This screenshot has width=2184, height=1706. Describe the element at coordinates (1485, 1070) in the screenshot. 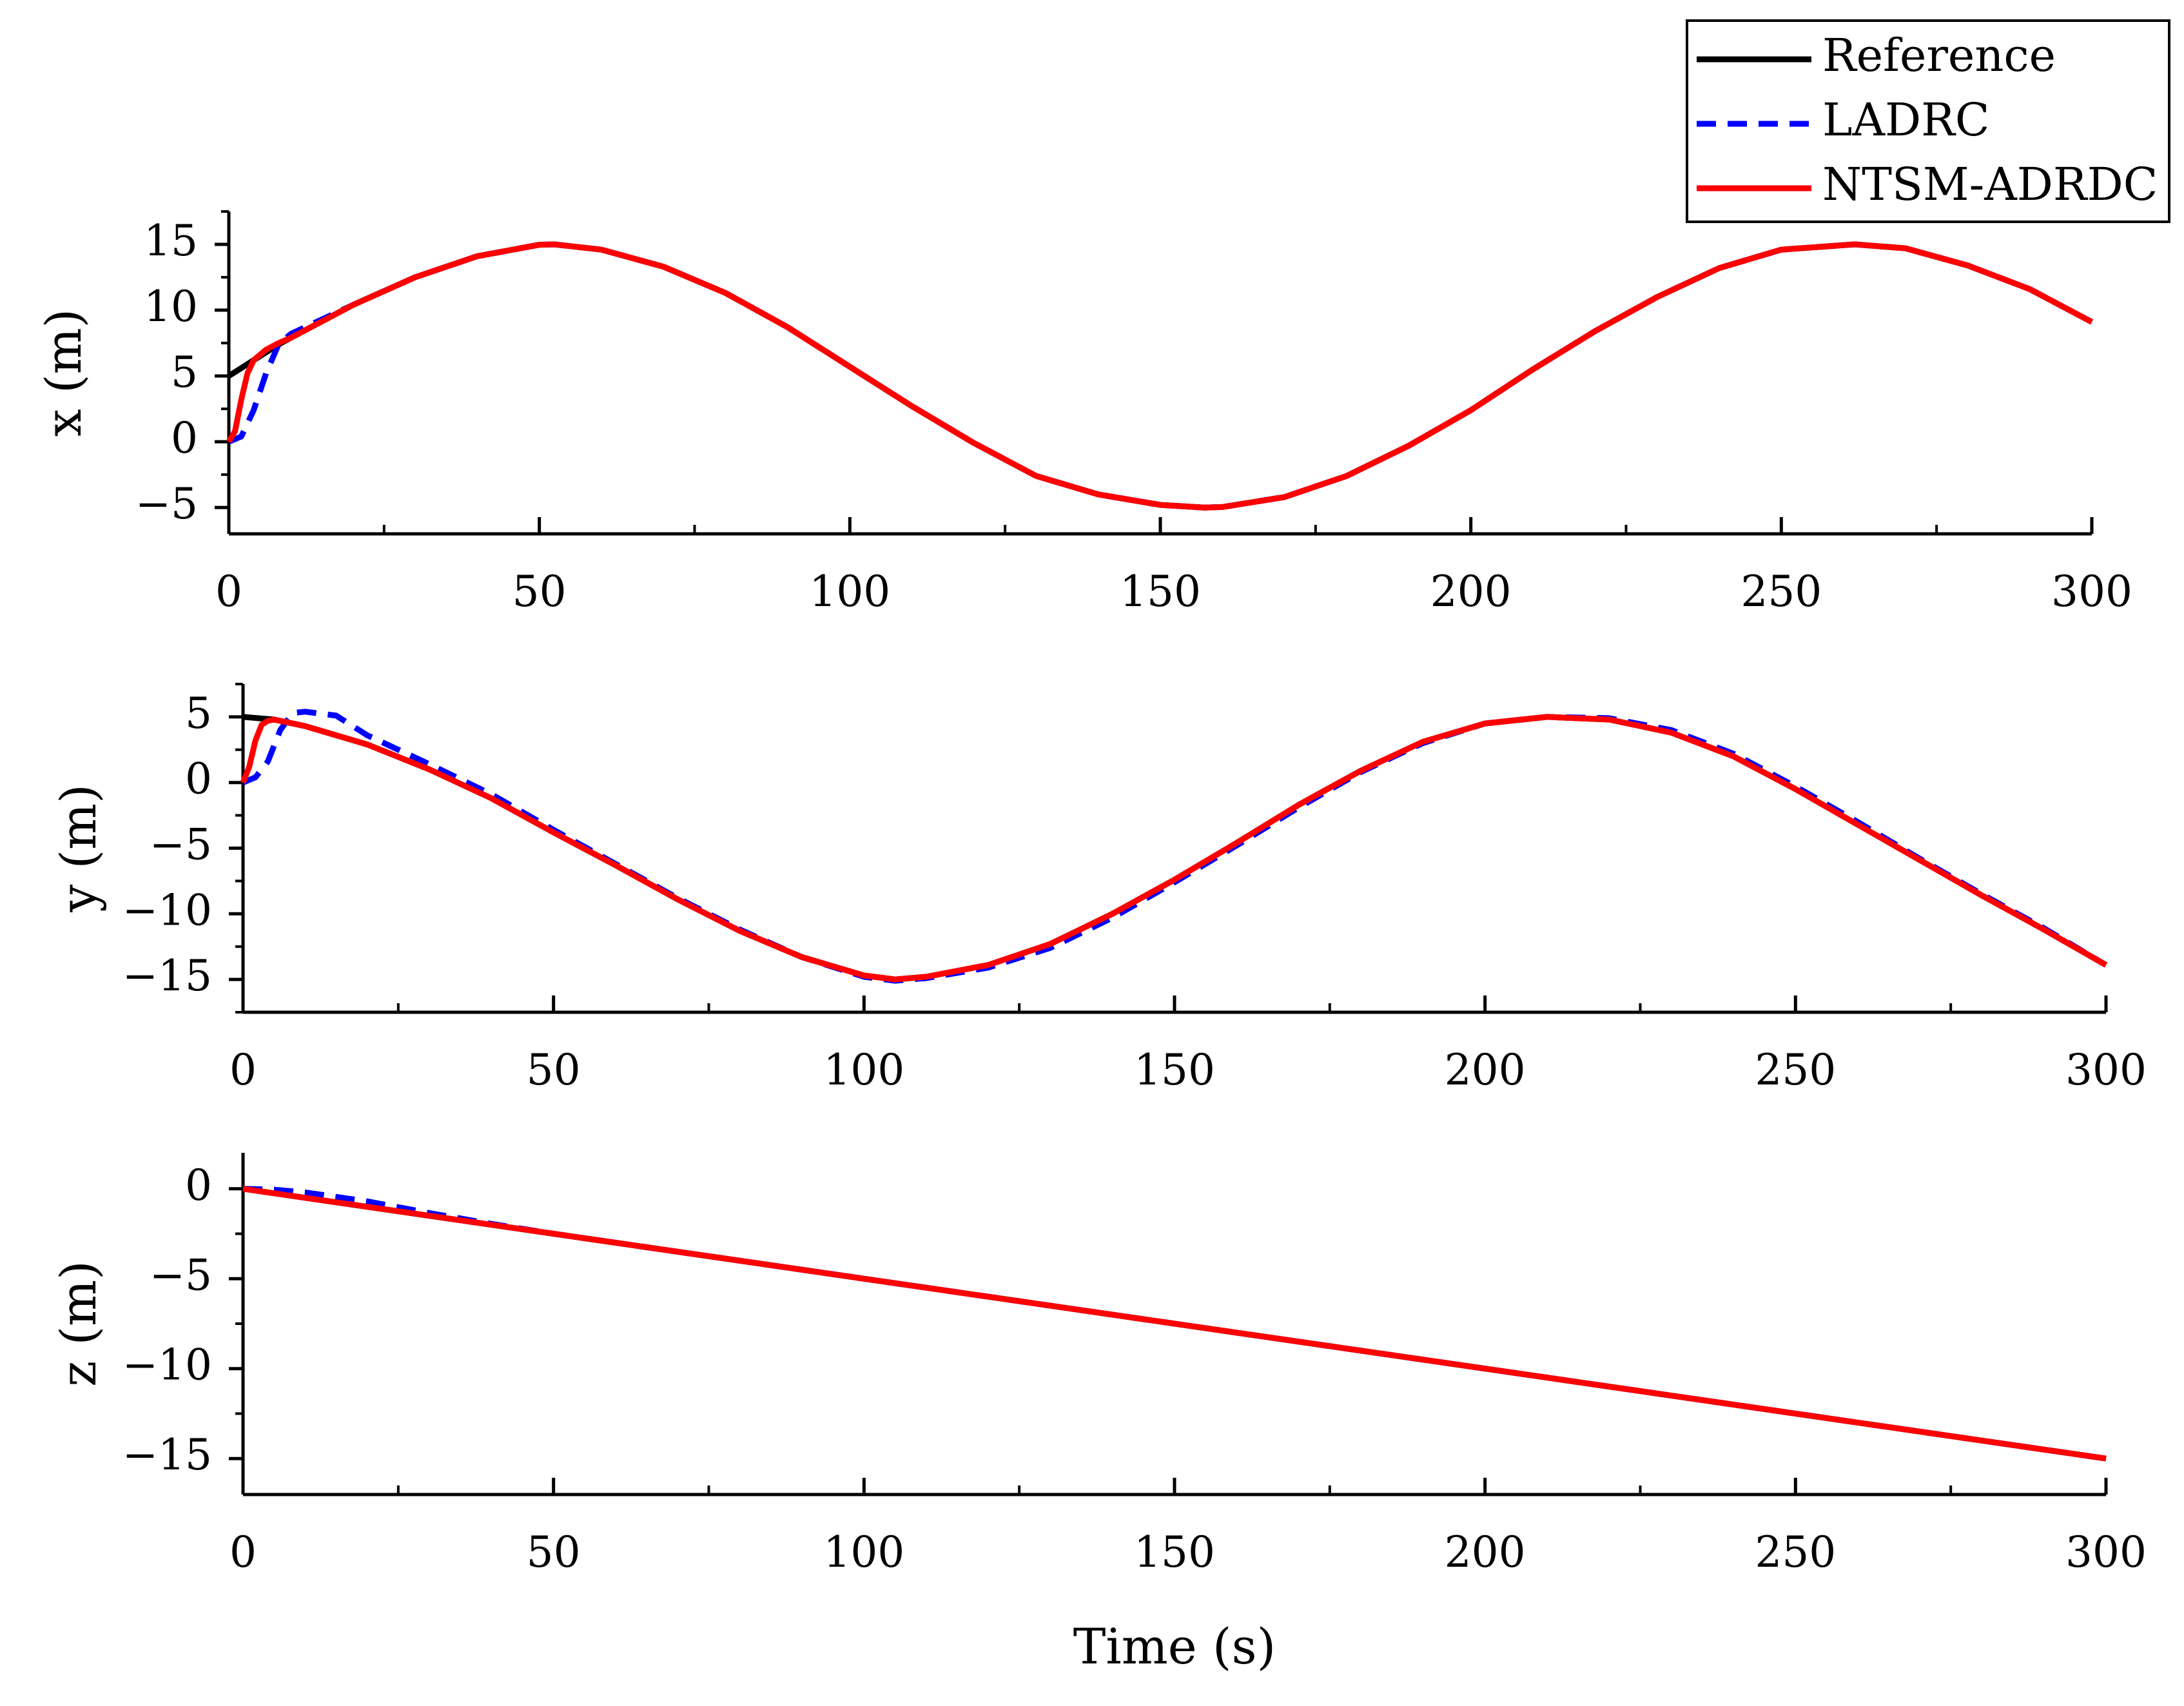

I see `subplot-y-x-tick-label: 200` at that location.